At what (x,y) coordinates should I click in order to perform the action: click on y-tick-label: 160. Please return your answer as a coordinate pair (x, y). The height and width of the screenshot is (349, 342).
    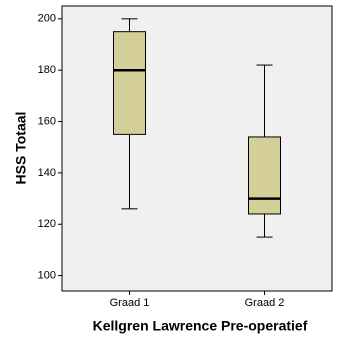
    Looking at the image, I should click on (47, 121).